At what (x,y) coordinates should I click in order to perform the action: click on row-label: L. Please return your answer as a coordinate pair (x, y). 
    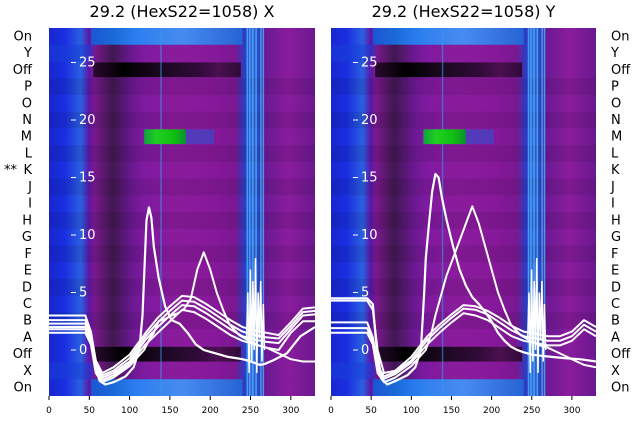
    Looking at the image, I should click on (615, 153).